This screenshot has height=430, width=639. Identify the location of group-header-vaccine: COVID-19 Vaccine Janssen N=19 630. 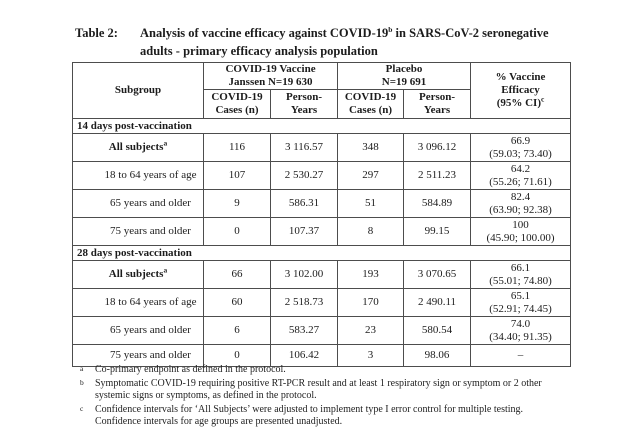
(270, 76).